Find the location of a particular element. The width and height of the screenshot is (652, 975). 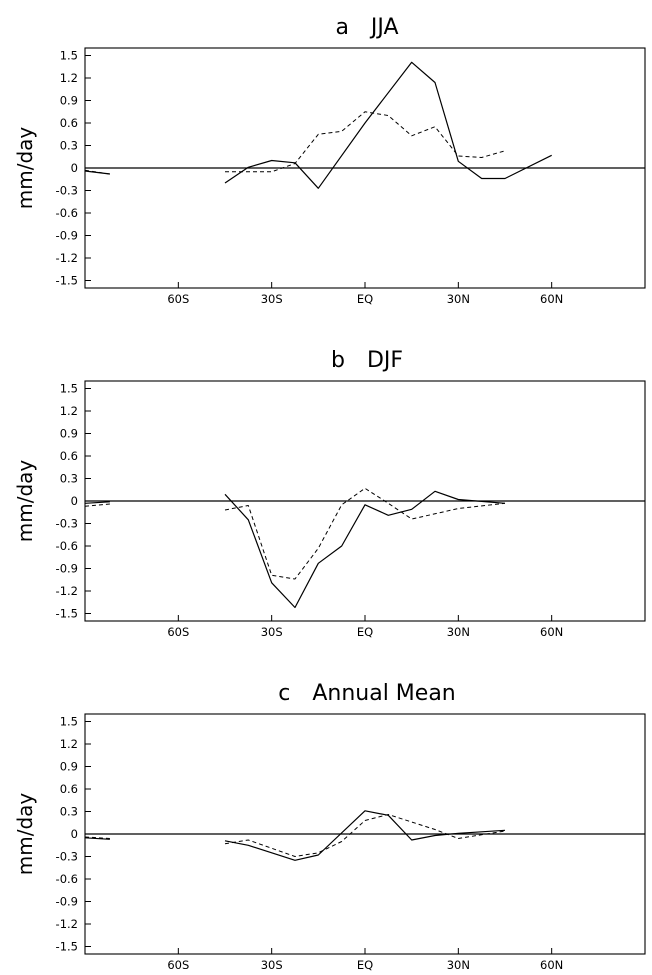

panel-title-text: DJF is located at coordinates (385, 360).